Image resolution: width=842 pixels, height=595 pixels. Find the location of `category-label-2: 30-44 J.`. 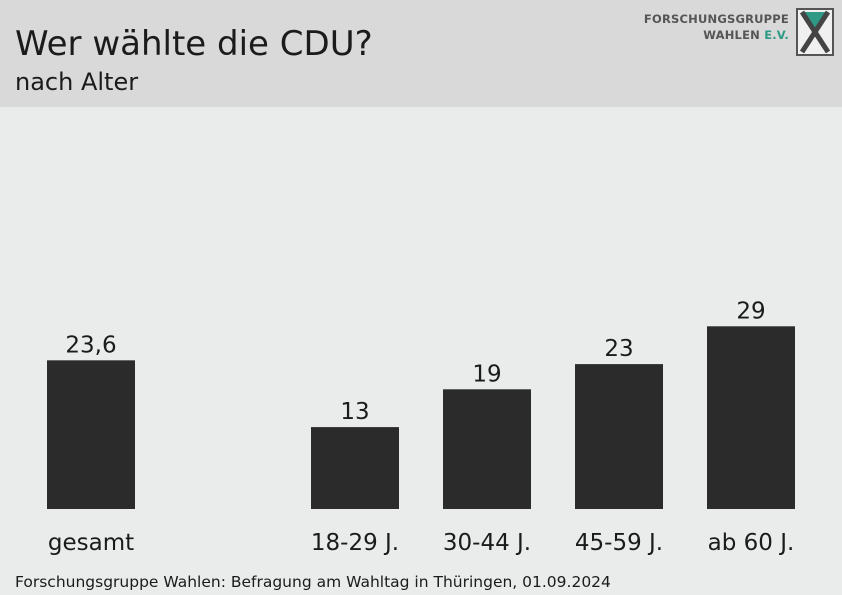

category-label-2: 30-44 J. is located at coordinates (487, 543).